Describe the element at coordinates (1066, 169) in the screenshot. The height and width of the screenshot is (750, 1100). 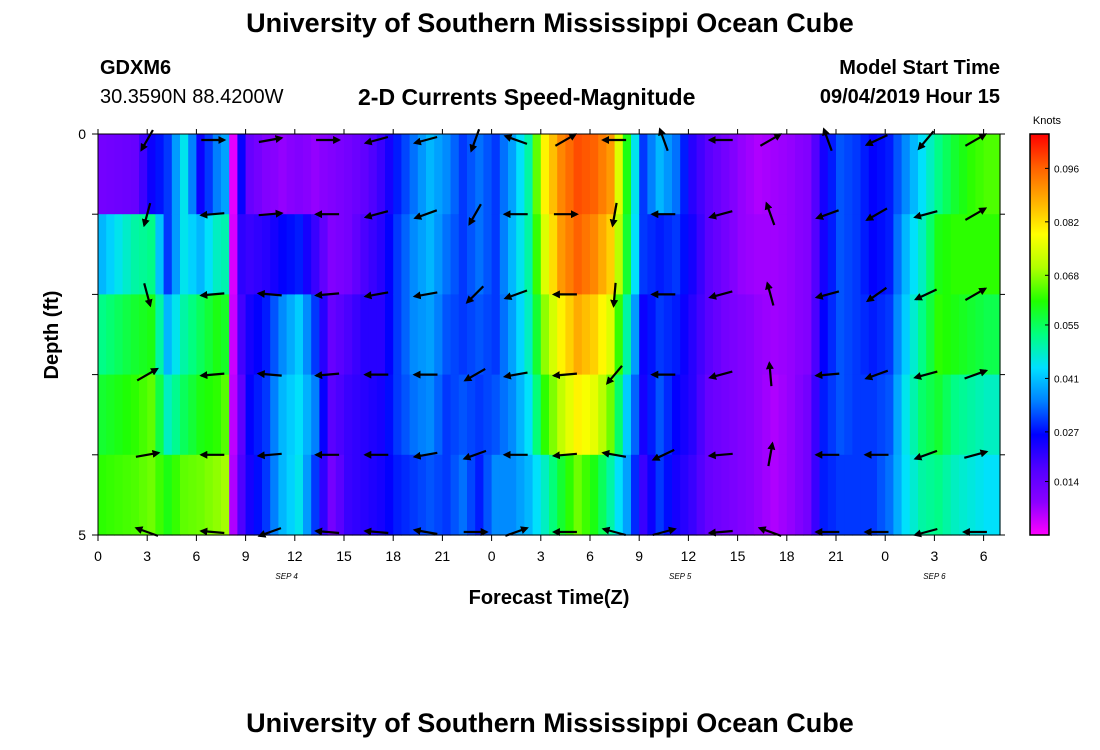
I see `colorbar-tick-label: 0.096` at that location.